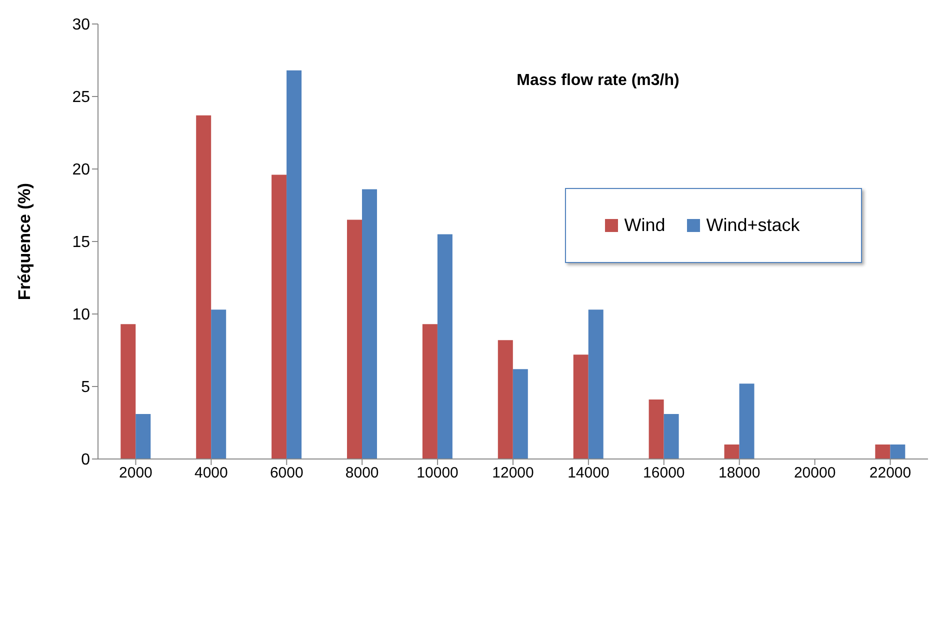  Describe the element at coordinates (24, 241) in the screenshot. I see `y-axis-title: Fréquence (%)` at that location.